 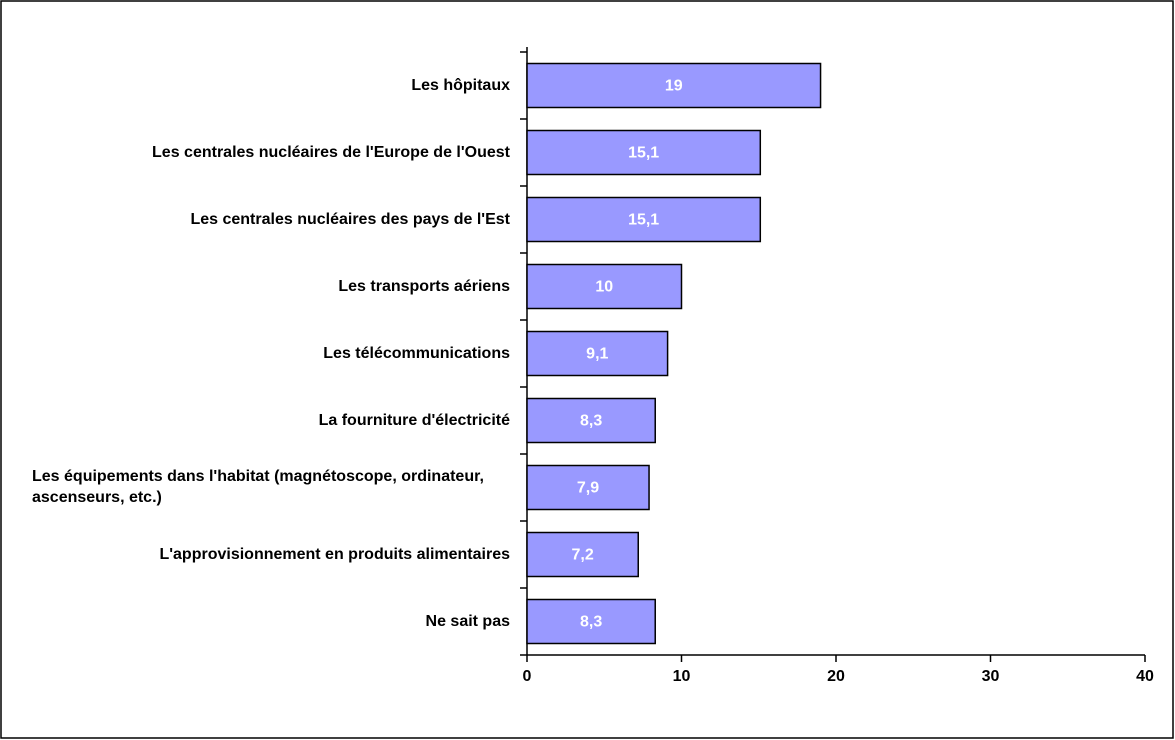 I want to click on y-tick-label: La fourniture d'électricité, so click(x=414, y=420).